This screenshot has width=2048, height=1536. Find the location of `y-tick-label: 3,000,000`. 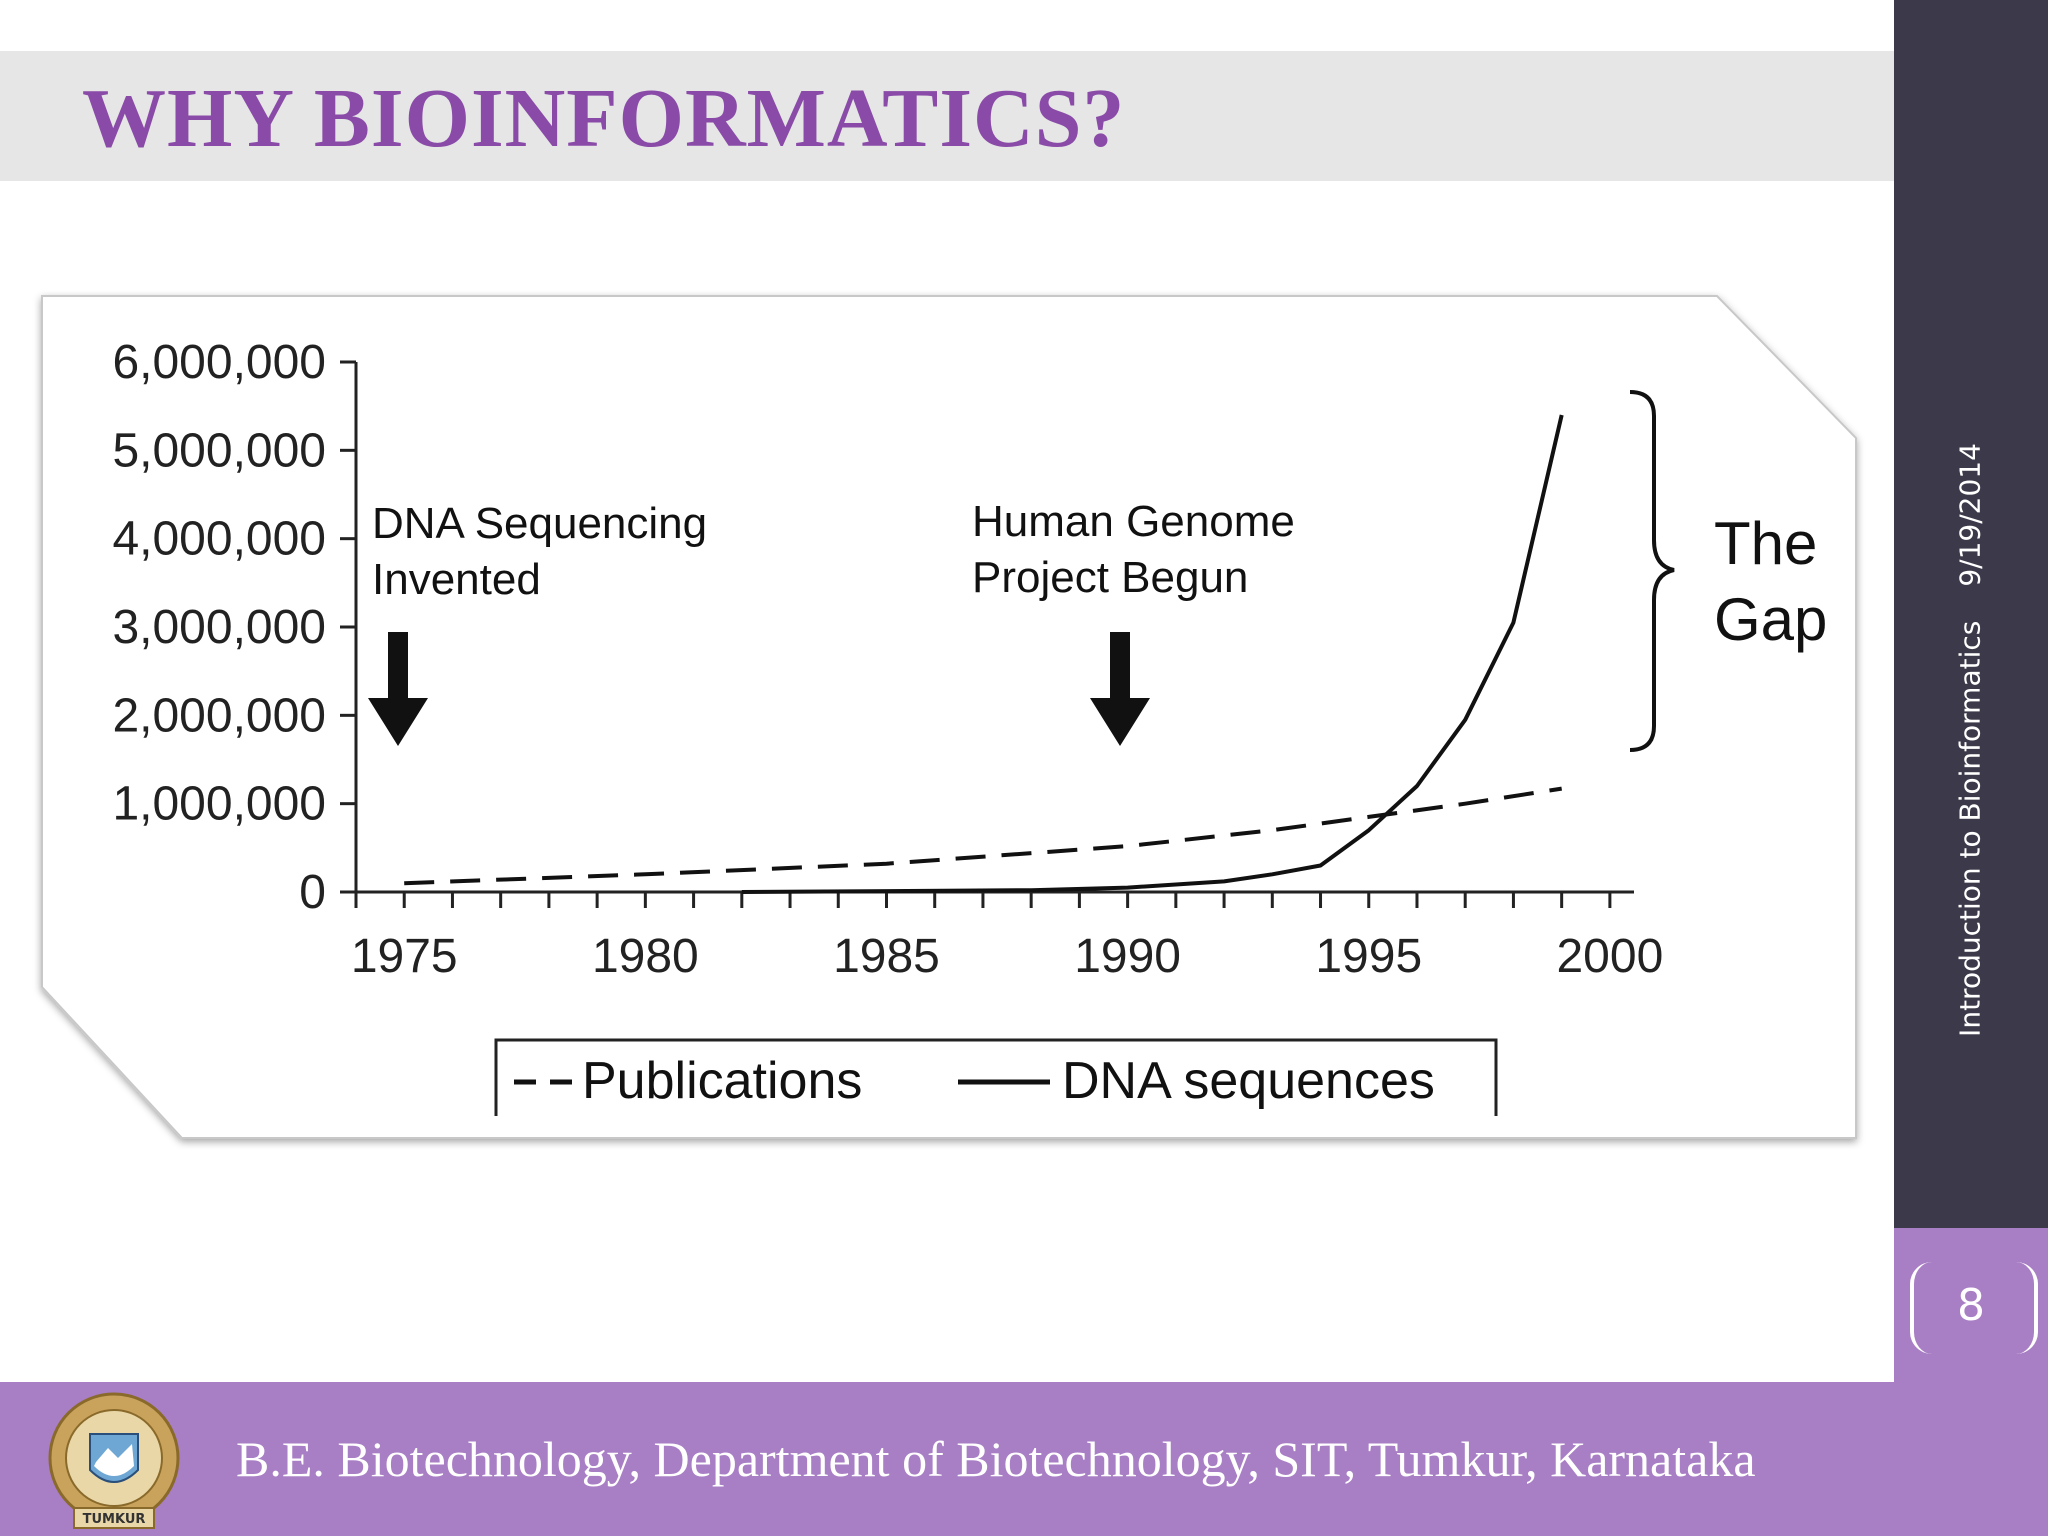

y-tick-label: 3,000,000 is located at coordinates (219, 627).